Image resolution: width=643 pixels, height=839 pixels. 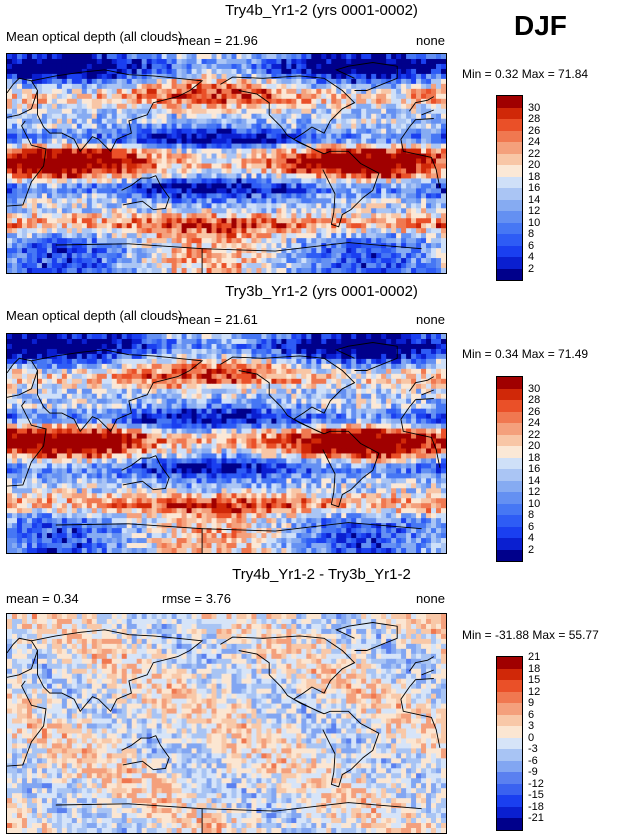 I want to click on colorbar-tick-label: 30, so click(x=534, y=107).